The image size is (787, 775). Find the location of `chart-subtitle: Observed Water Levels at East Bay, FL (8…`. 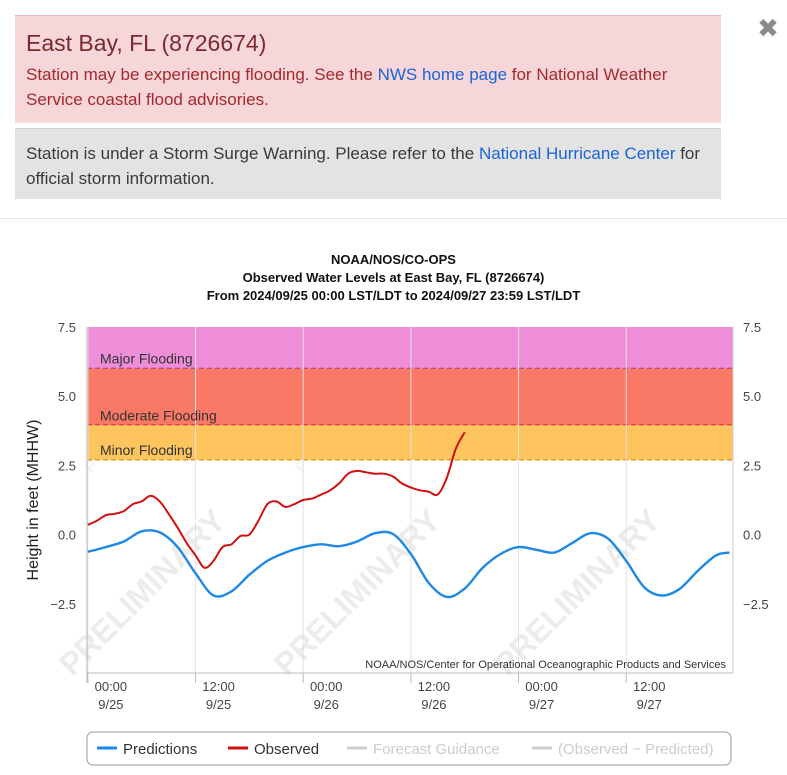

chart-subtitle: Observed Water Levels at East Bay, FL (8… is located at coordinates (394, 277).